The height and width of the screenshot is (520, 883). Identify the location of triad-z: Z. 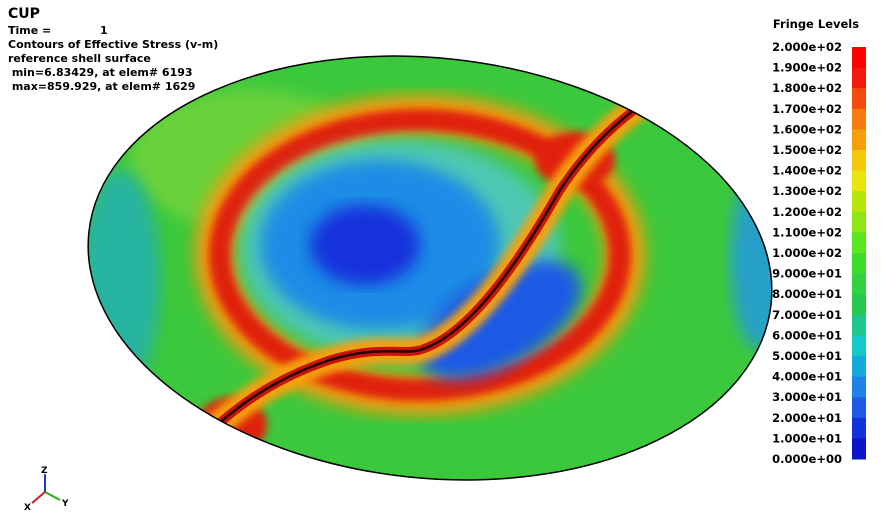
(44, 471).